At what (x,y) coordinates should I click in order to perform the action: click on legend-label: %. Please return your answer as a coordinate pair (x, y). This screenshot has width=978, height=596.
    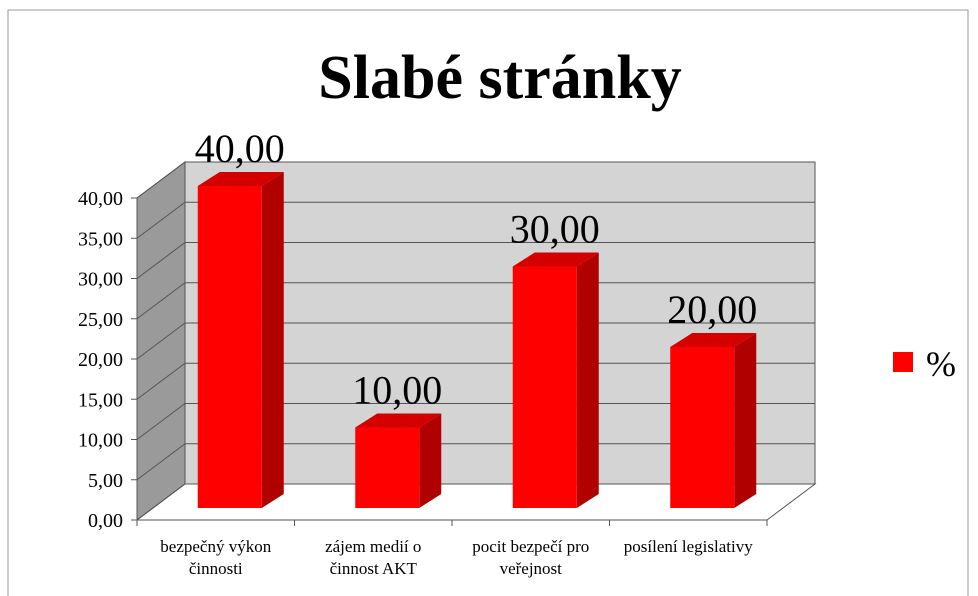
    Looking at the image, I should click on (941, 364).